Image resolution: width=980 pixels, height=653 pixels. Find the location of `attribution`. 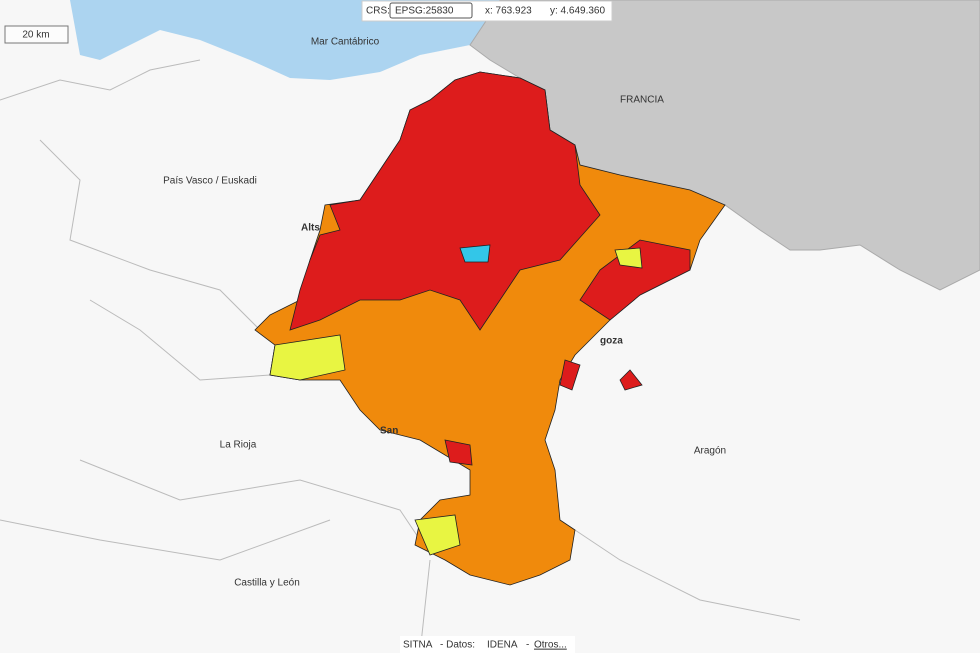

attribution is located at coordinates (487, 644).